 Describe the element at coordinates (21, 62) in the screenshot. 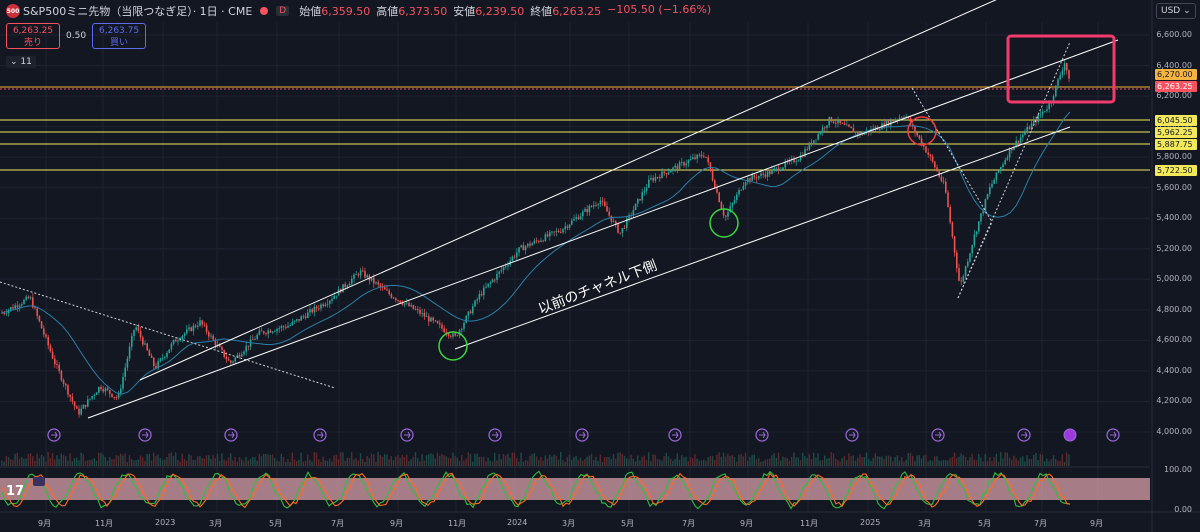

I see `indicator-toggle: ⌄ 11` at that location.